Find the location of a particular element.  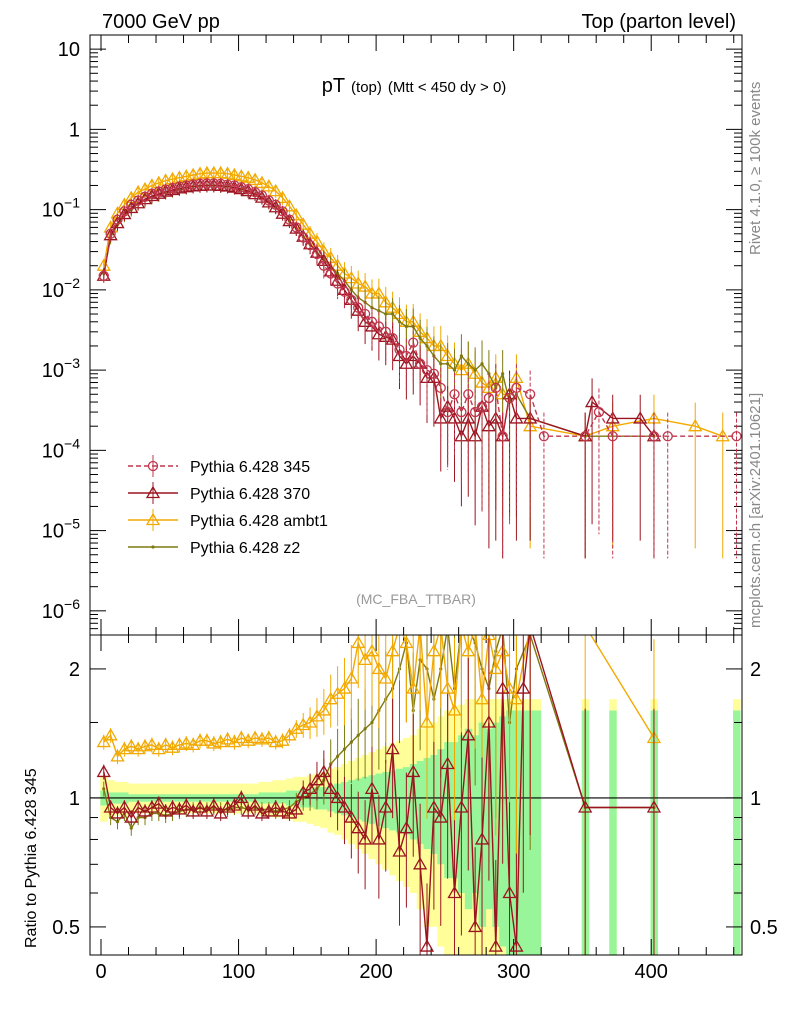

analysis-tag: (MC_FBA_TTBAR) is located at coordinates (416, 599).